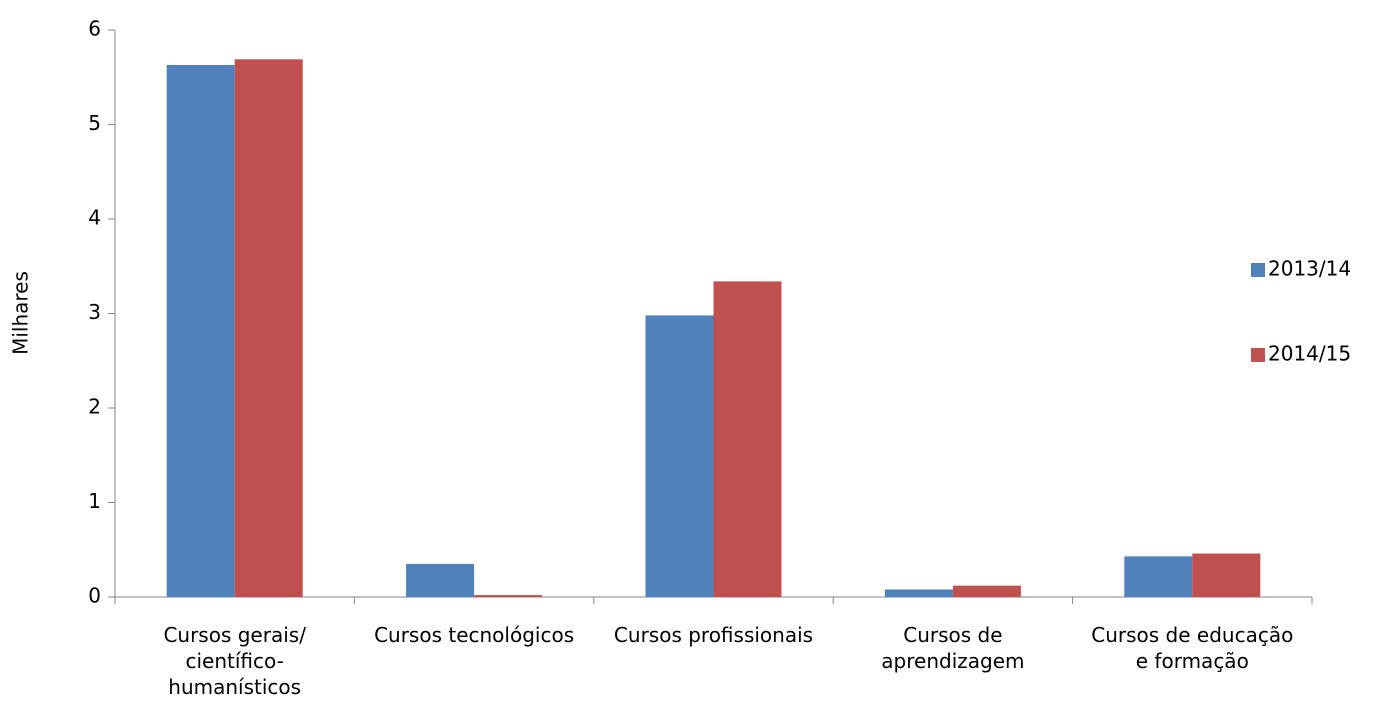  What do you see at coordinates (94, 596) in the screenshot?
I see `y-tick-label: 0` at bounding box center [94, 596].